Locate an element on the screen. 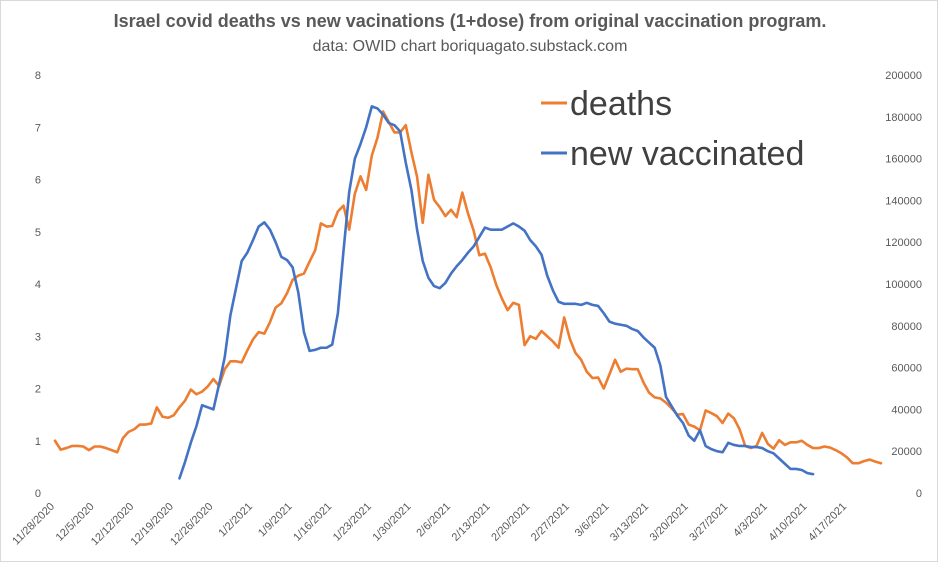  left-axis-tick: 4 is located at coordinates (38, 285).